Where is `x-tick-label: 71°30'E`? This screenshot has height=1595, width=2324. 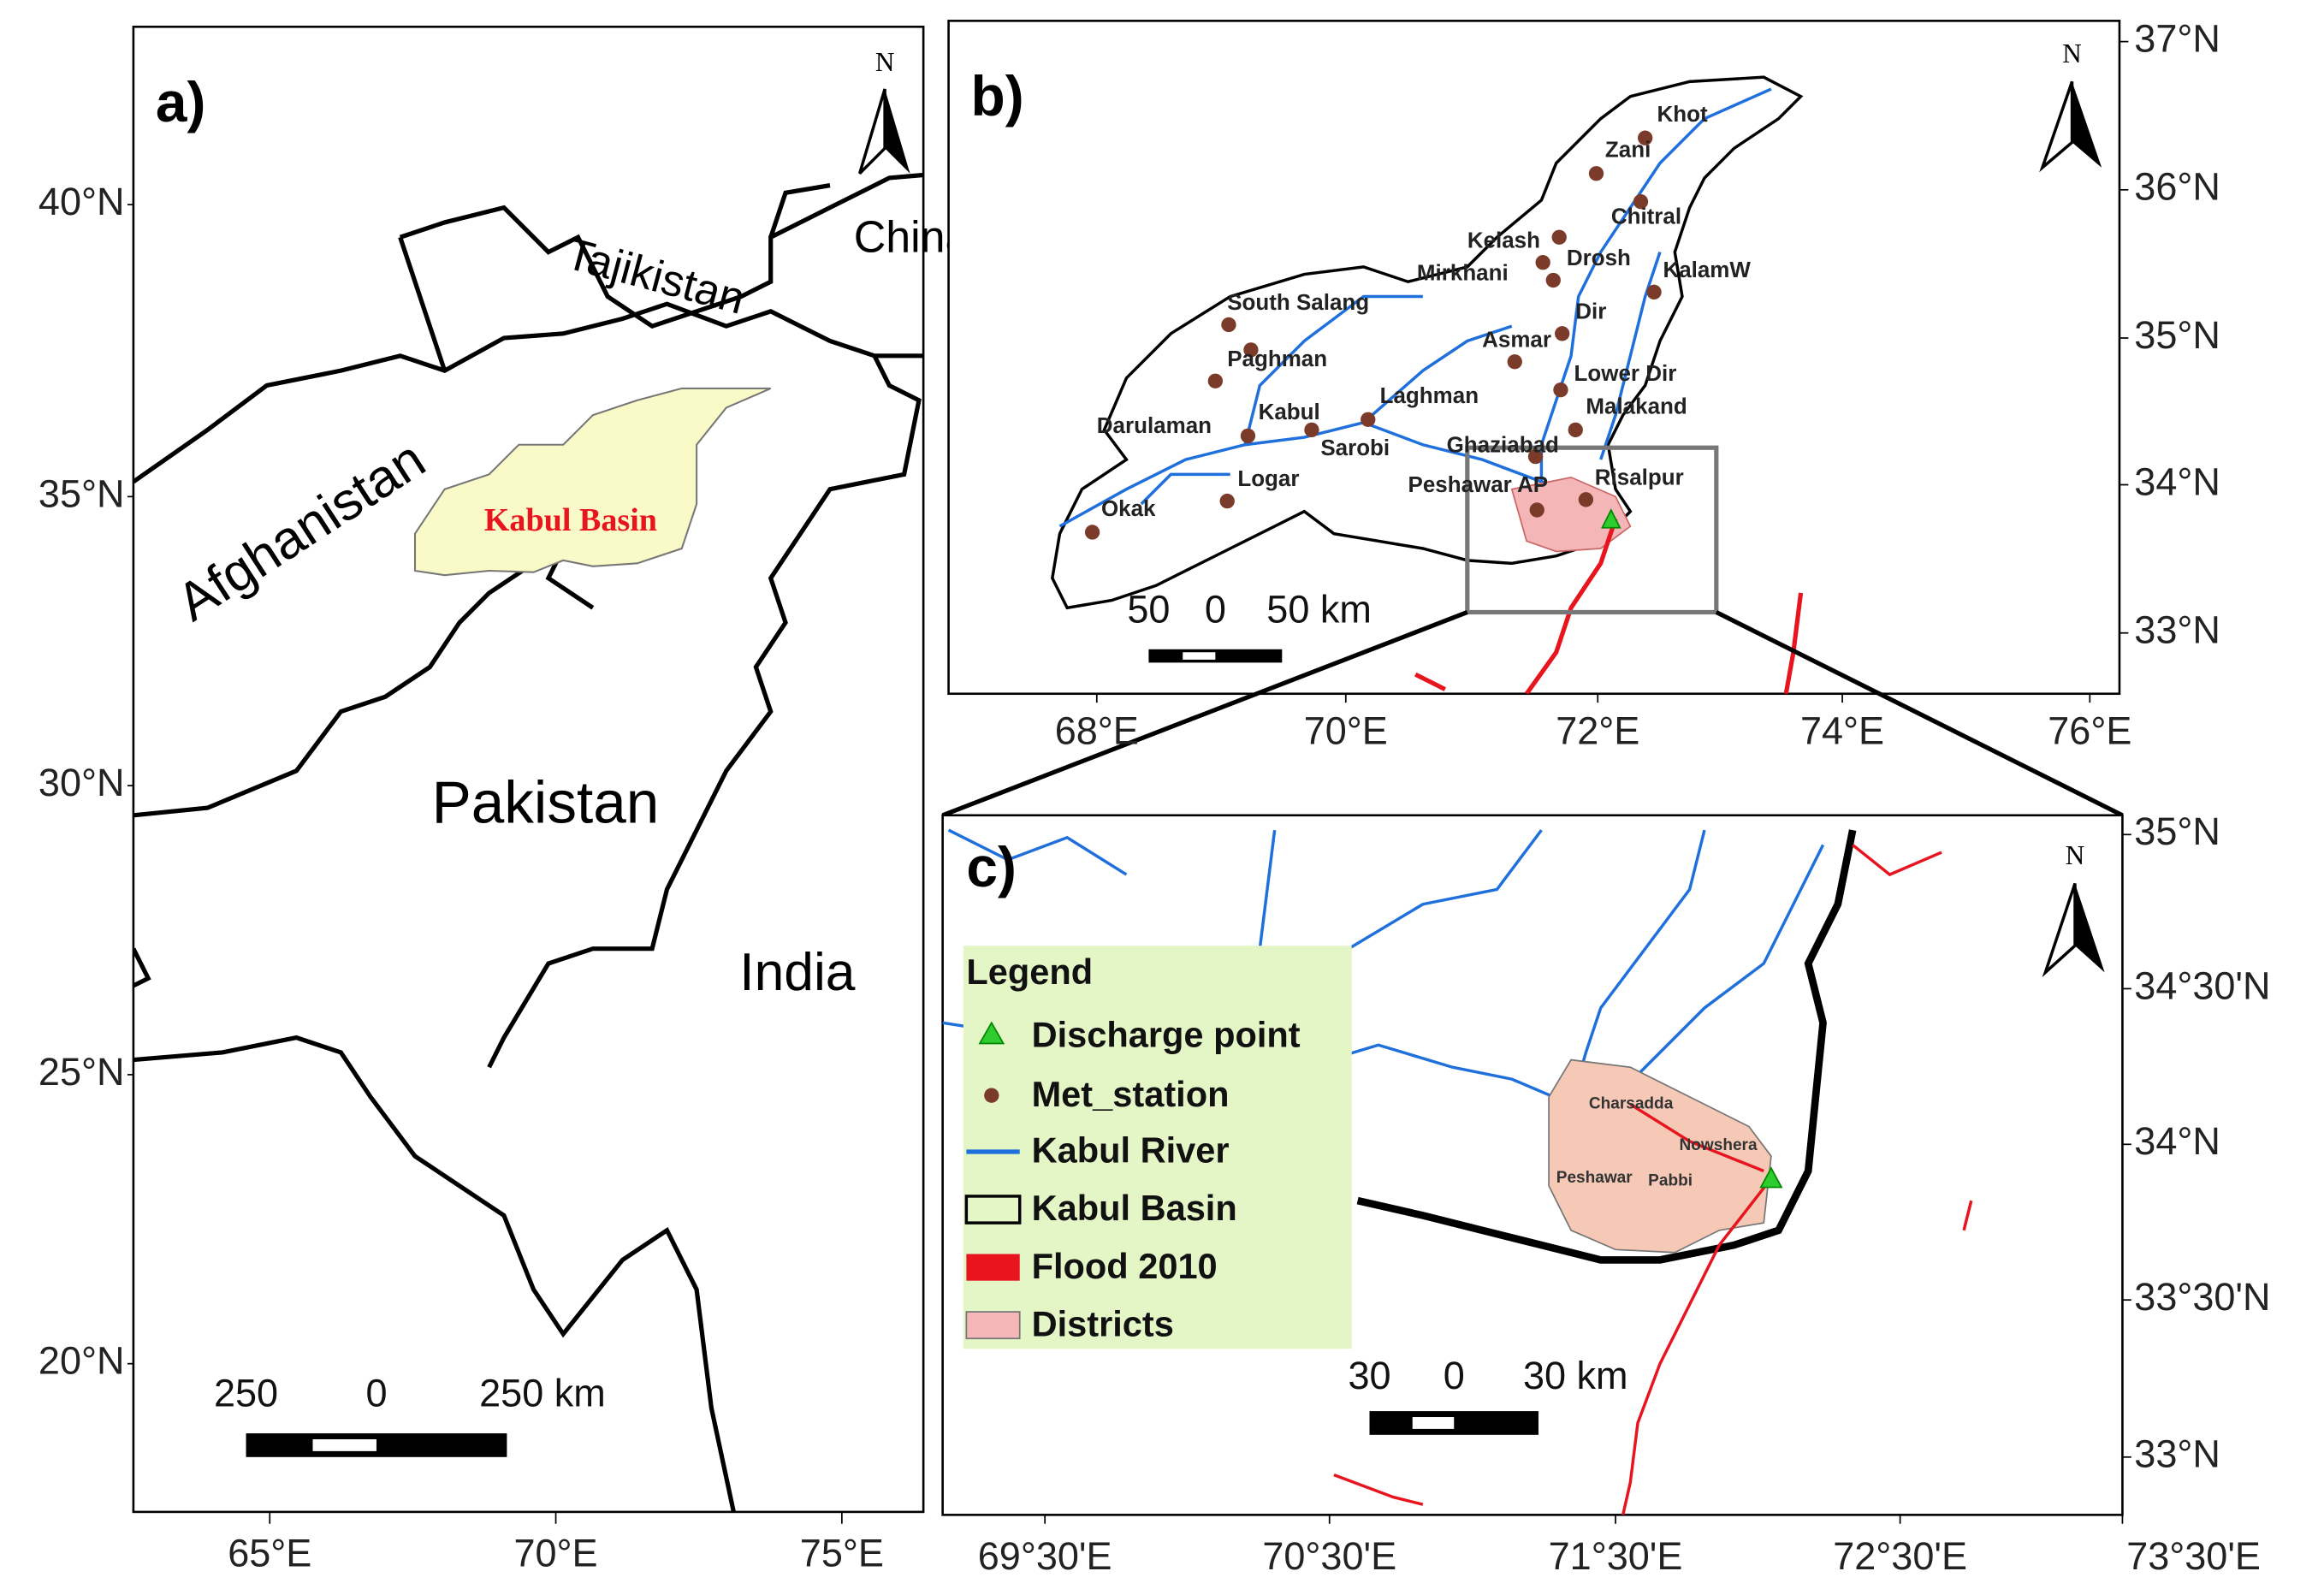 x-tick-label: 71°30'E is located at coordinates (1616, 1556).